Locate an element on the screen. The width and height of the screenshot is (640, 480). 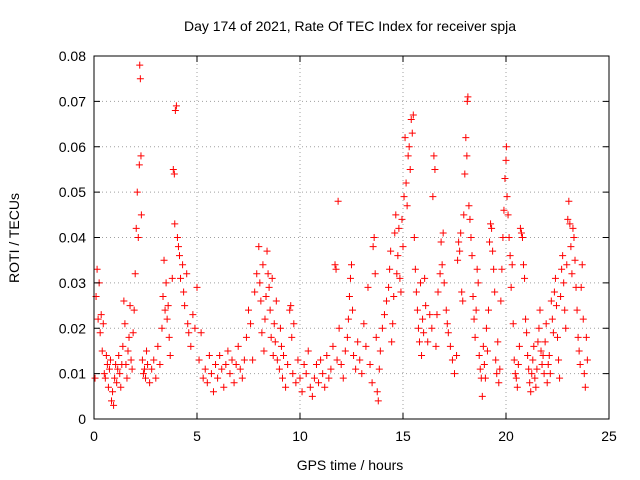
y-tick-label: 0.06 is located at coordinates (72, 147).